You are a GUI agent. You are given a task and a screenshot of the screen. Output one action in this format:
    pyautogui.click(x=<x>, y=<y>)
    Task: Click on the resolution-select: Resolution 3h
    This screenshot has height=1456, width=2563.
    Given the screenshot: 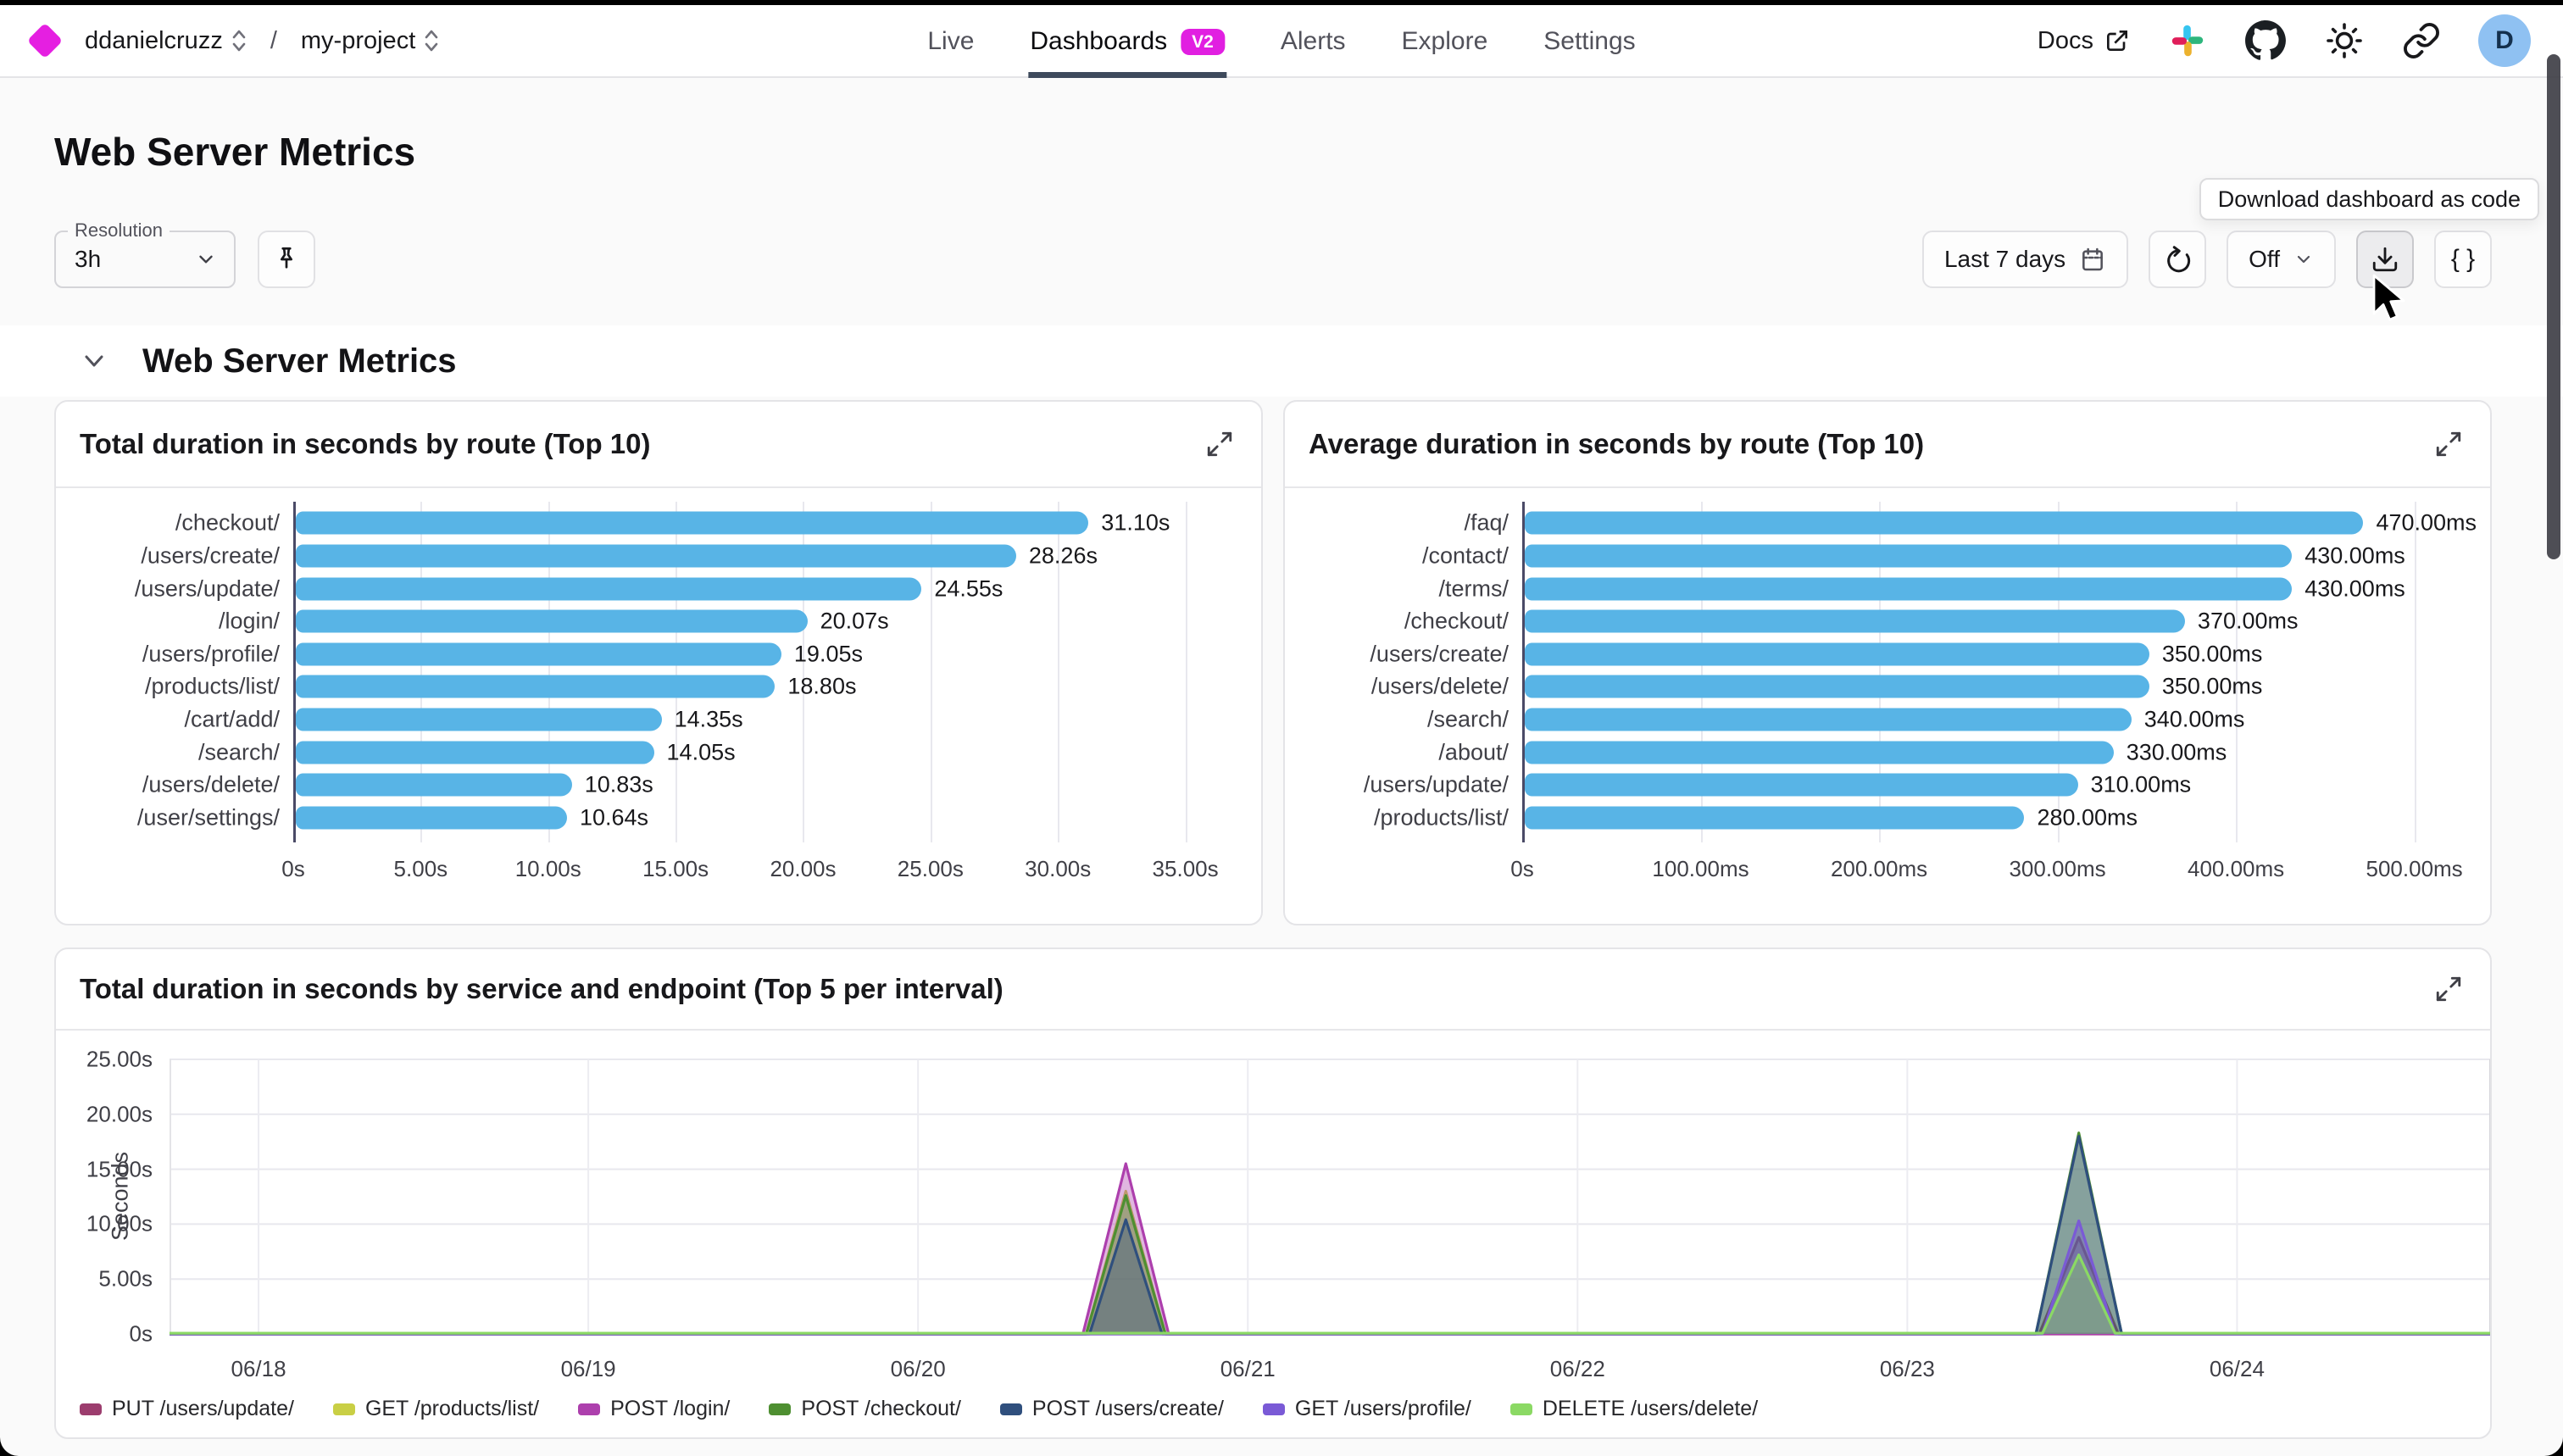 What is the action you would take?
    pyautogui.click(x=145, y=254)
    